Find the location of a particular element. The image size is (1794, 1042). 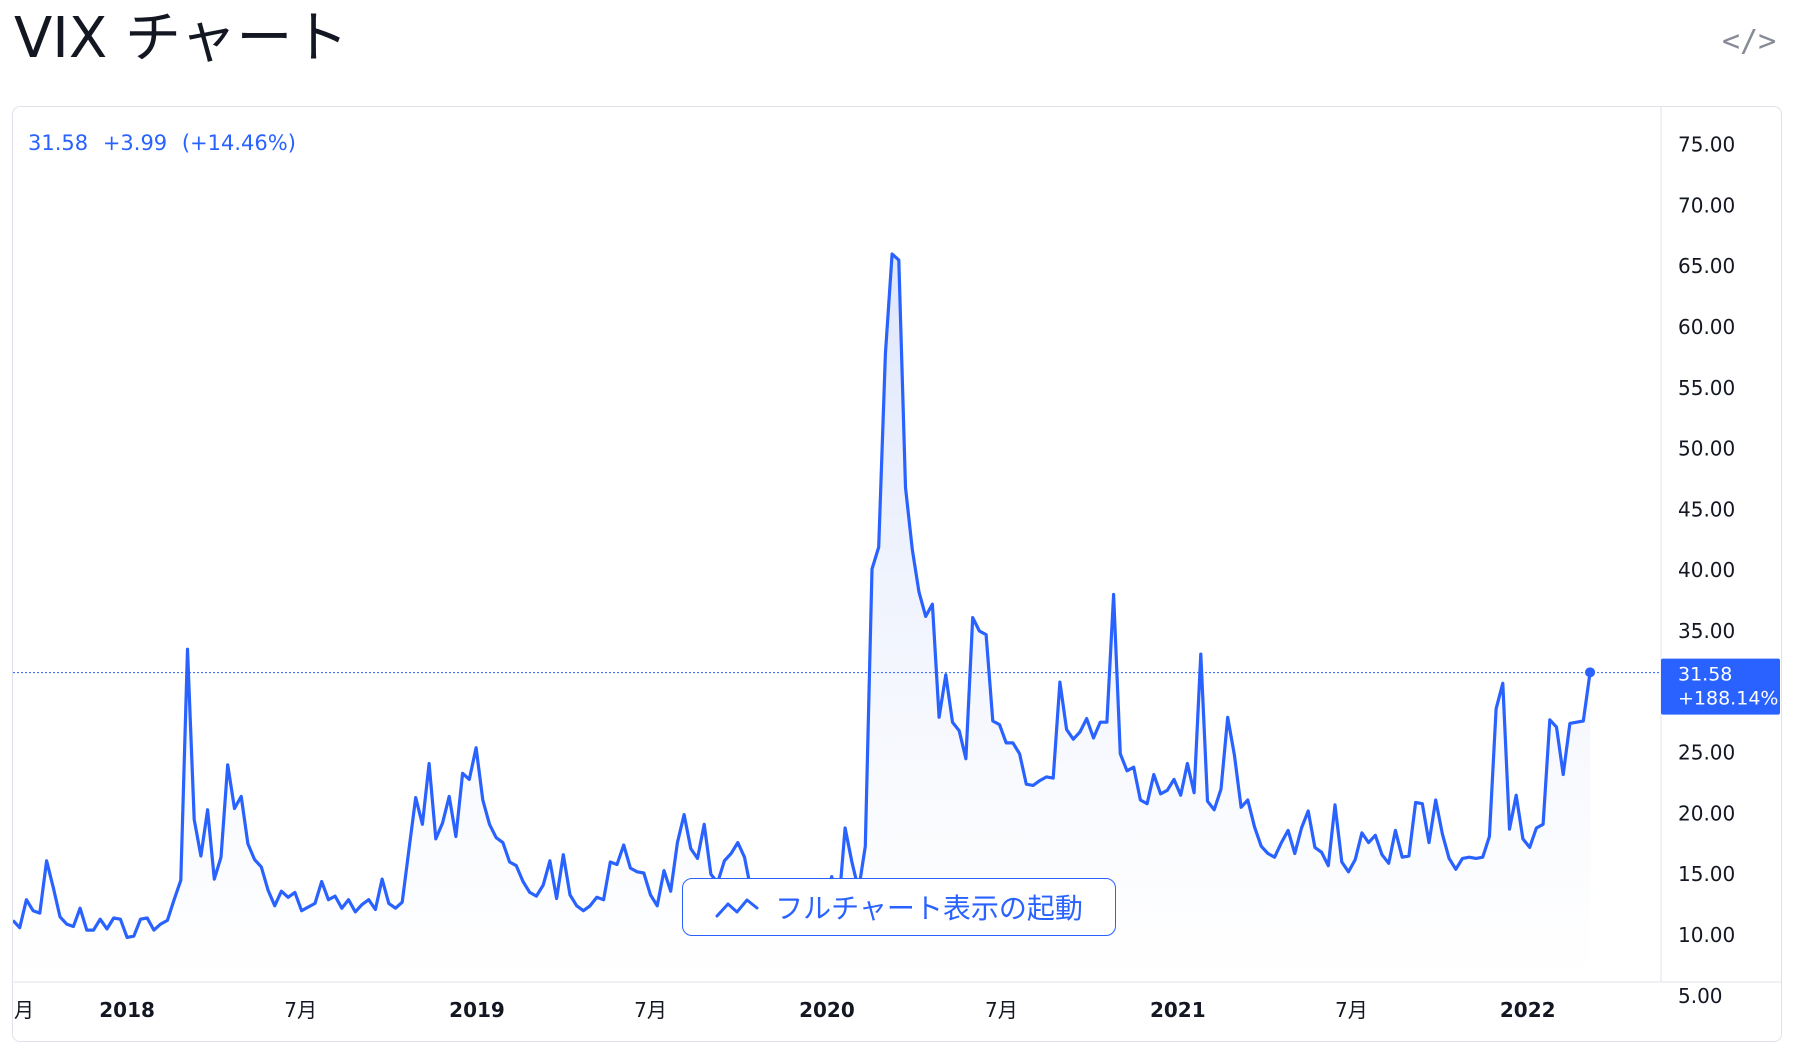

y-tick-label: 60.00 is located at coordinates (1706, 327).